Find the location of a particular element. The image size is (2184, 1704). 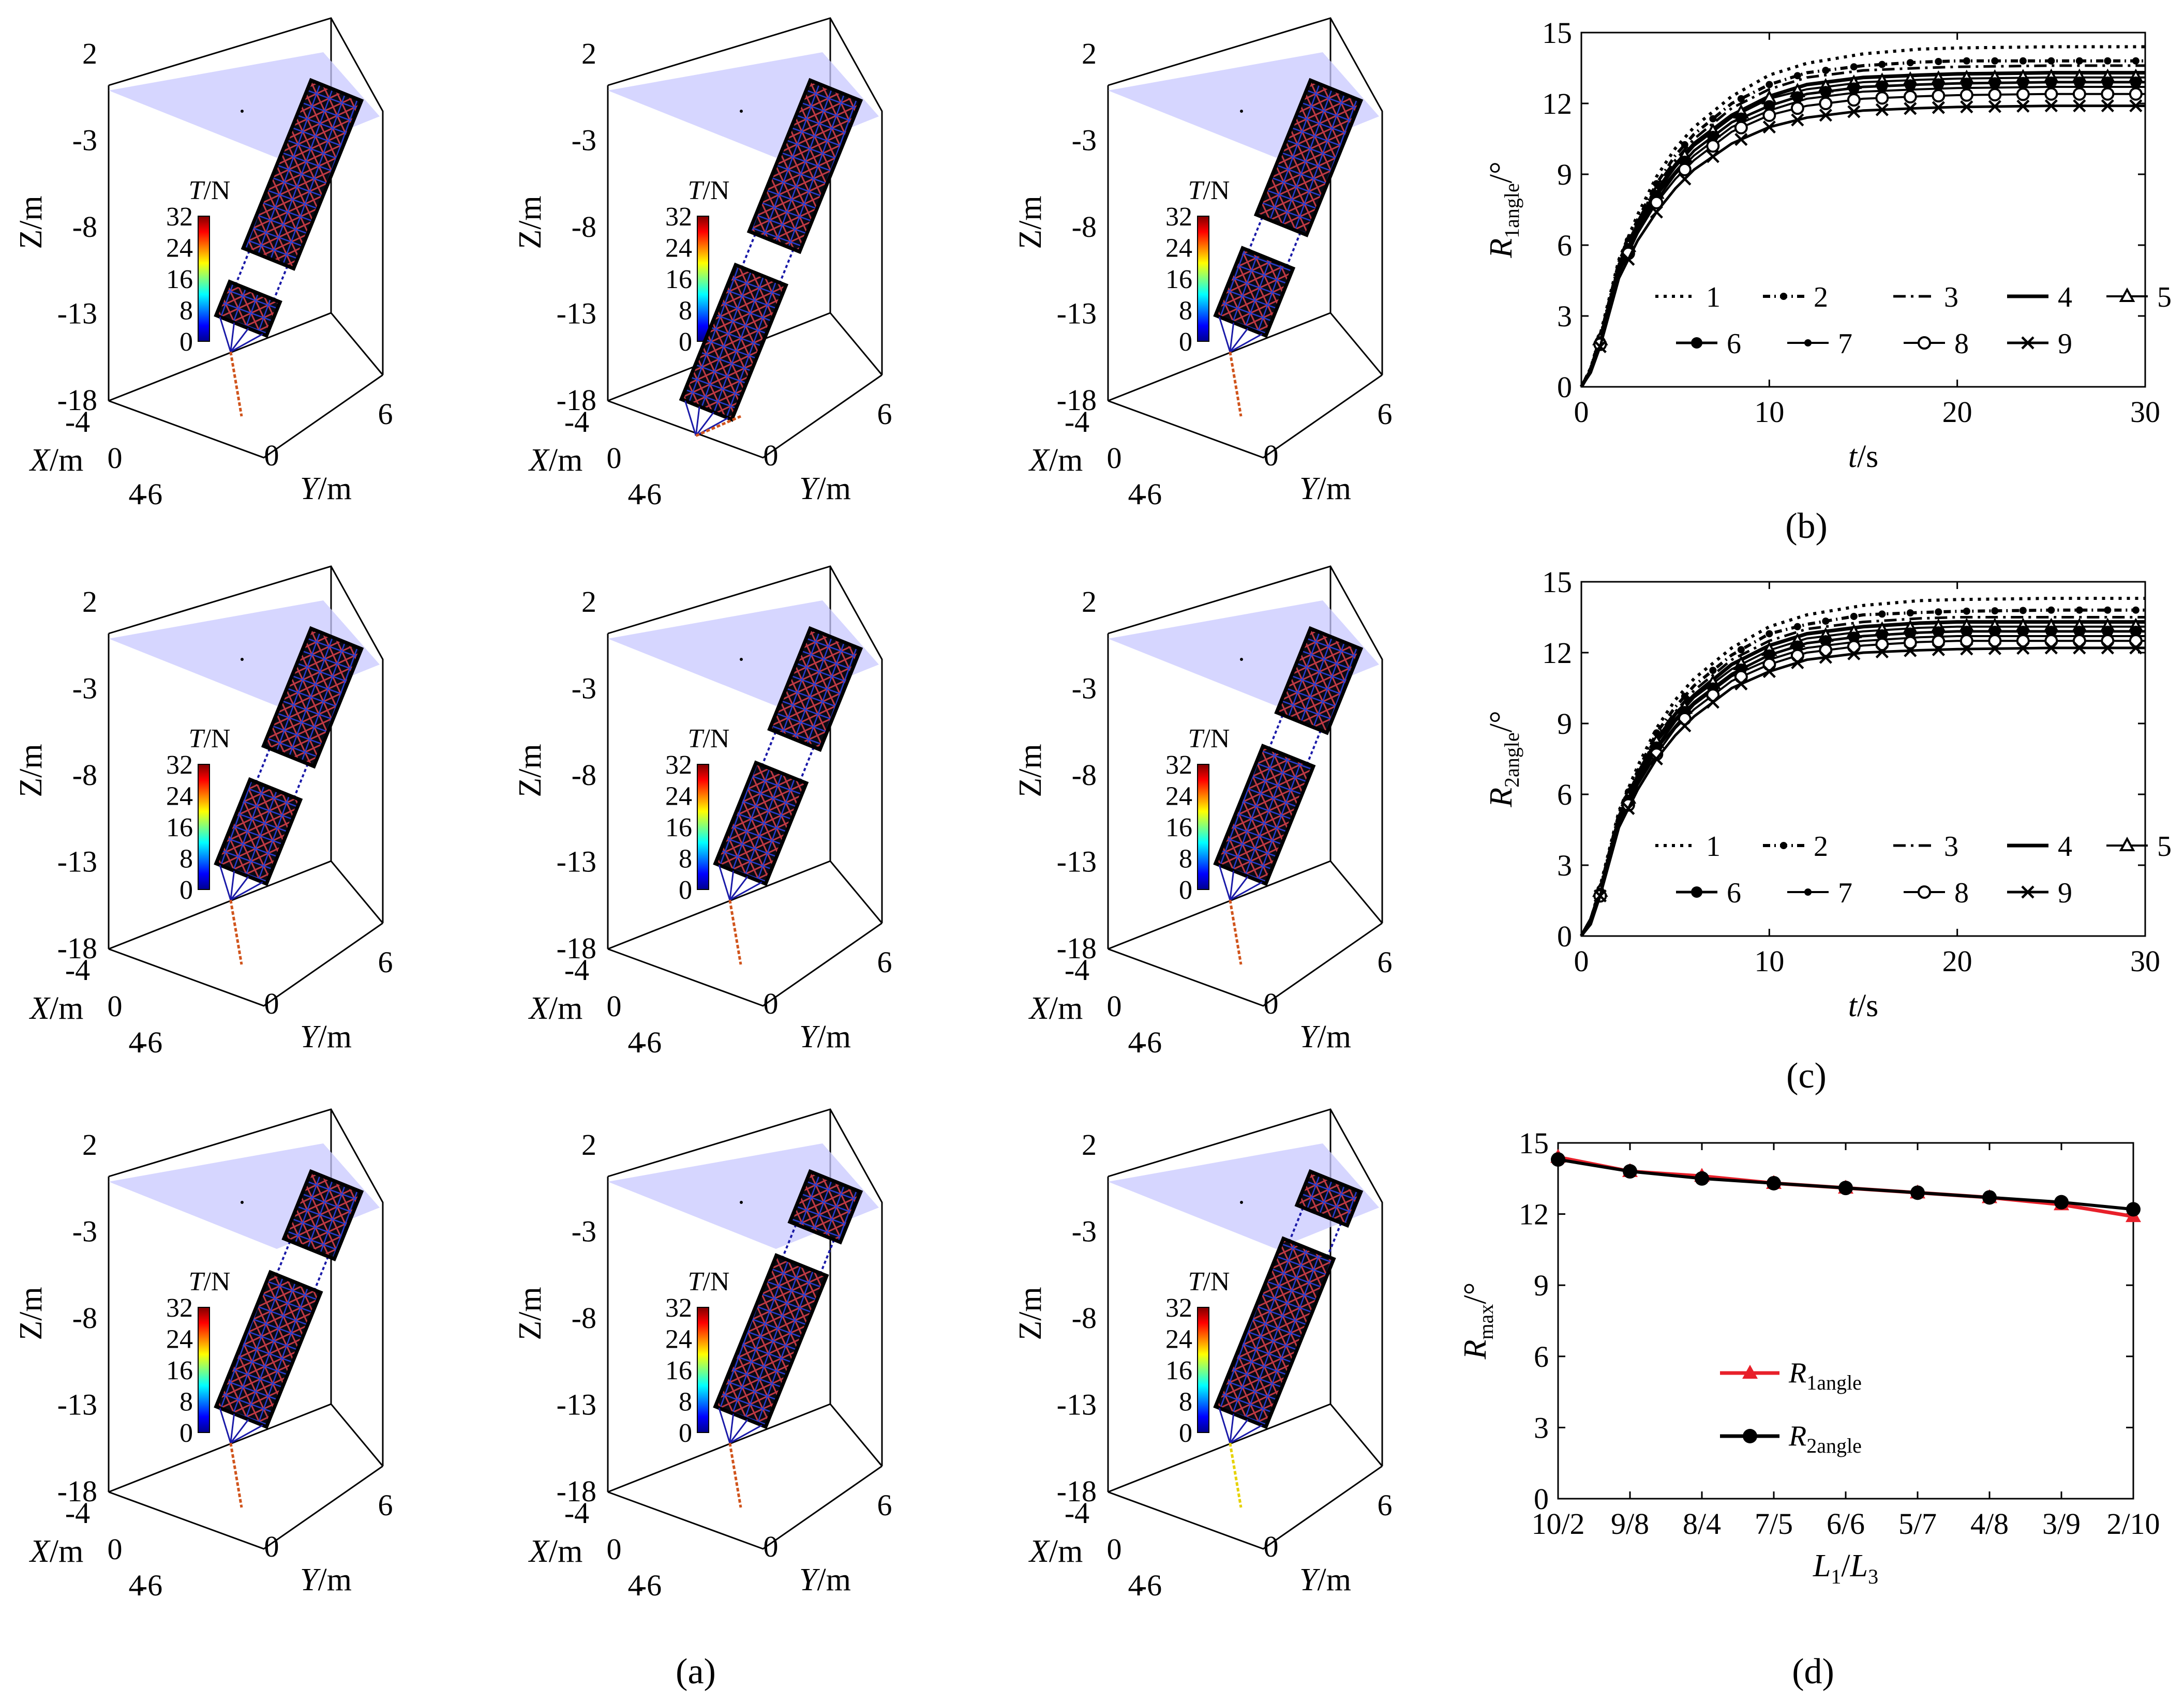

x-axis-label: t/s is located at coordinates (1863, 1006).